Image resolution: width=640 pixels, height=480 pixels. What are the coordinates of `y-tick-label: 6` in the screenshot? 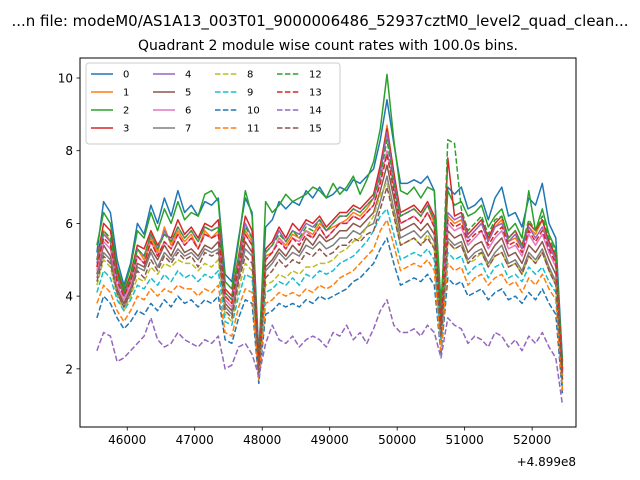 It's located at (69, 224).